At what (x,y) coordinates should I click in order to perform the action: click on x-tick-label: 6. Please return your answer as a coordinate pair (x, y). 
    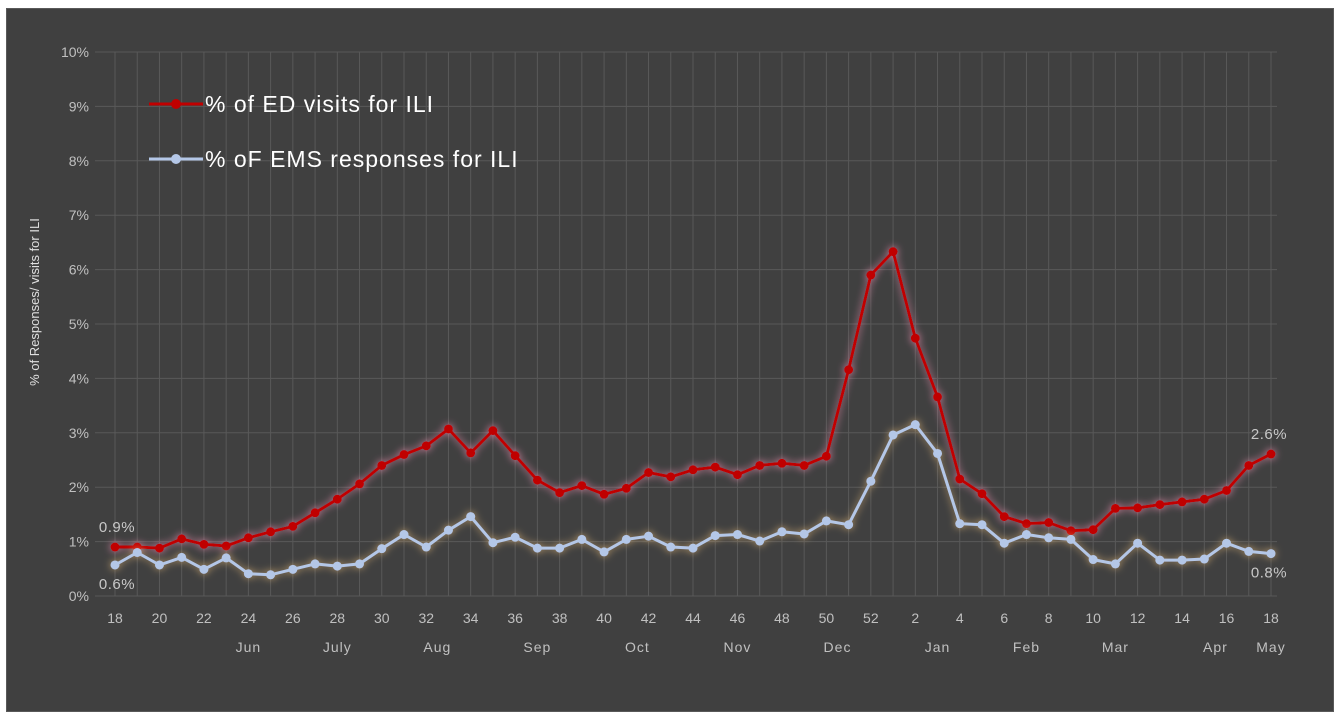
    Looking at the image, I should click on (1004, 618).